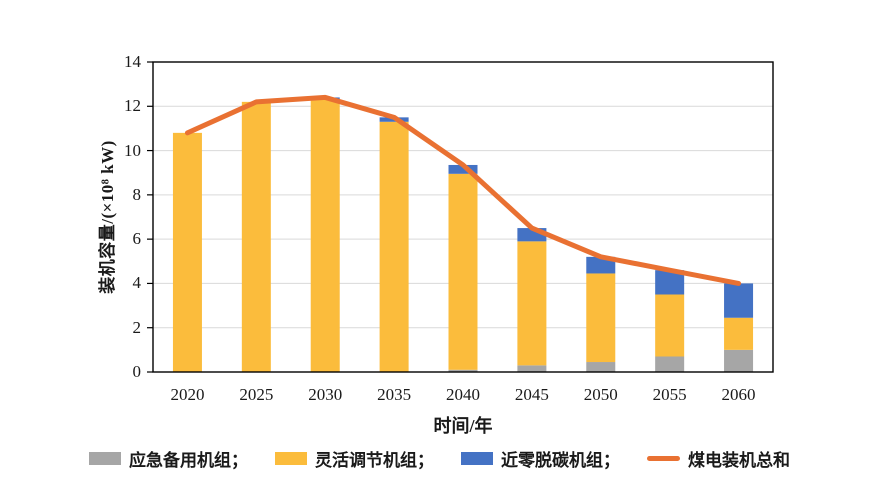  Describe the element at coordinates (137, 327) in the screenshot. I see `y-tick-label: 2` at that location.